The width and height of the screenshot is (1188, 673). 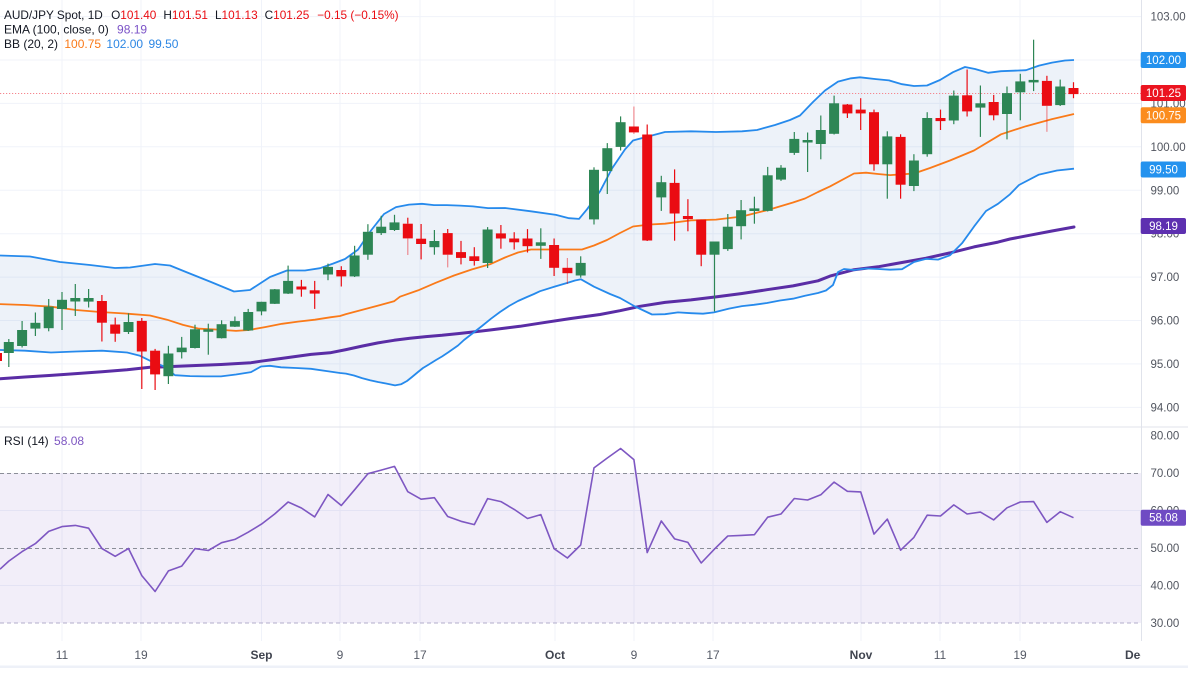 What do you see at coordinates (261, 655) in the screenshot?
I see `svg-text: Sep` at bounding box center [261, 655].